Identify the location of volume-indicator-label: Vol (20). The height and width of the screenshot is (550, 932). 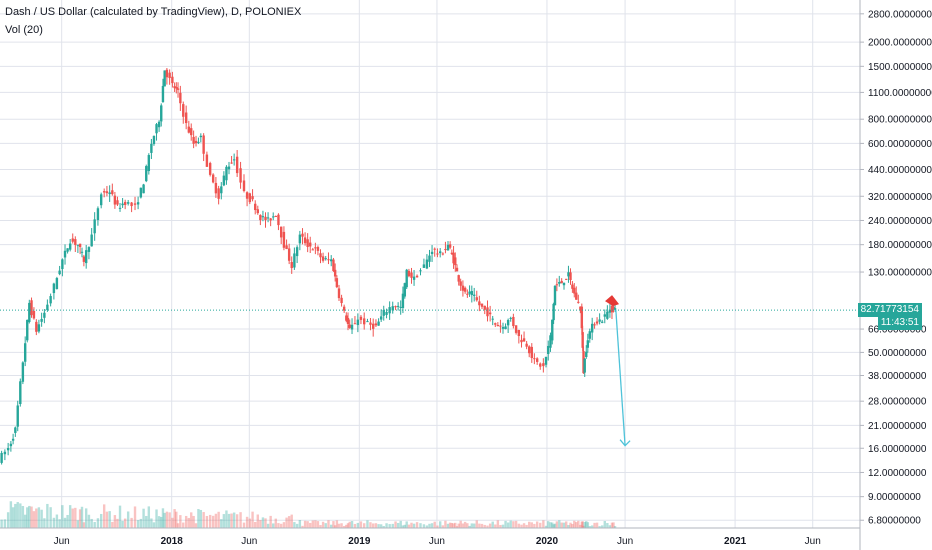
(24, 30).